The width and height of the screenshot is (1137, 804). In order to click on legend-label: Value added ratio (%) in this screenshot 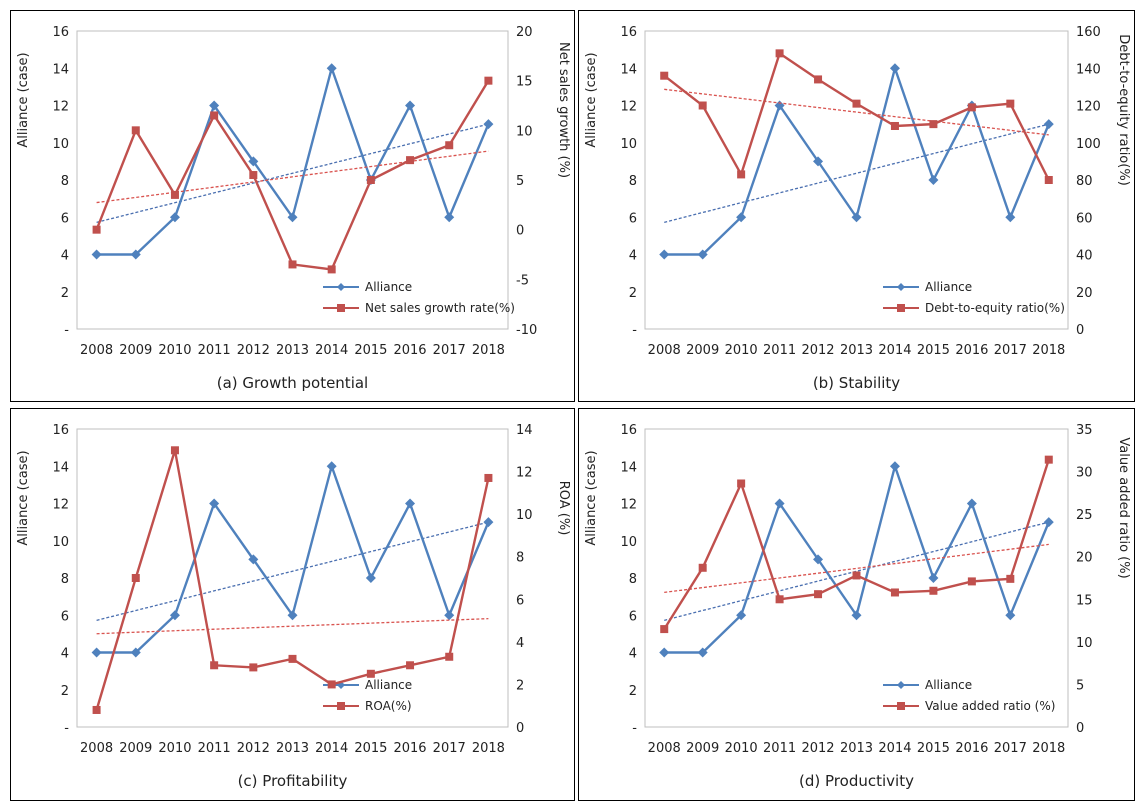, I will do `click(990, 706)`.